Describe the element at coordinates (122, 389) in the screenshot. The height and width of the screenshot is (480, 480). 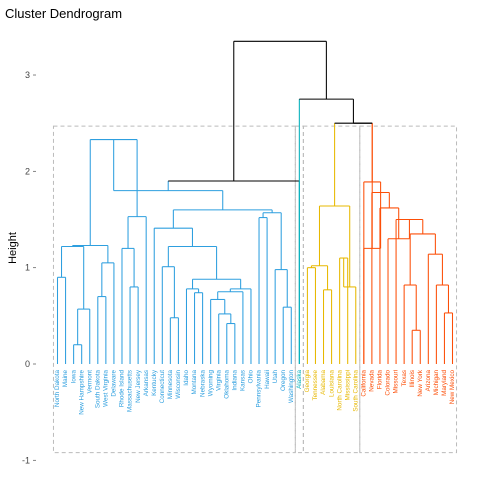
I see `leaf-label: Rhode Island` at that location.